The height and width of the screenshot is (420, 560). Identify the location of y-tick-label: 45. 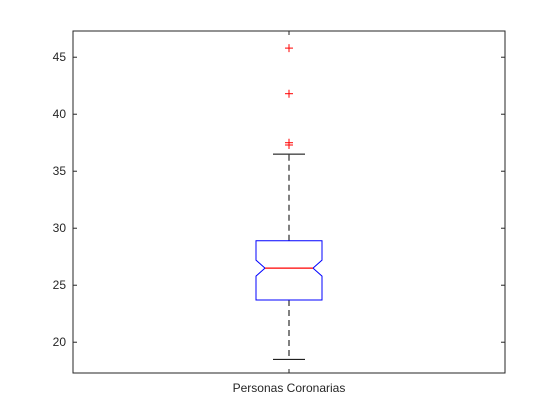
(60, 57).